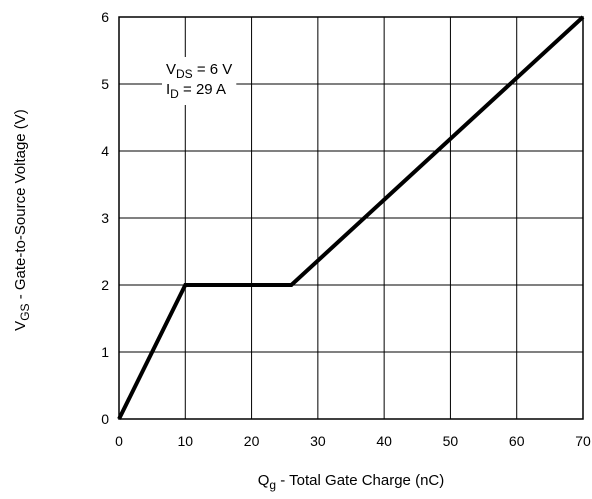  Describe the element at coordinates (105, 352) in the screenshot. I see `y-tick-label: 1` at that location.